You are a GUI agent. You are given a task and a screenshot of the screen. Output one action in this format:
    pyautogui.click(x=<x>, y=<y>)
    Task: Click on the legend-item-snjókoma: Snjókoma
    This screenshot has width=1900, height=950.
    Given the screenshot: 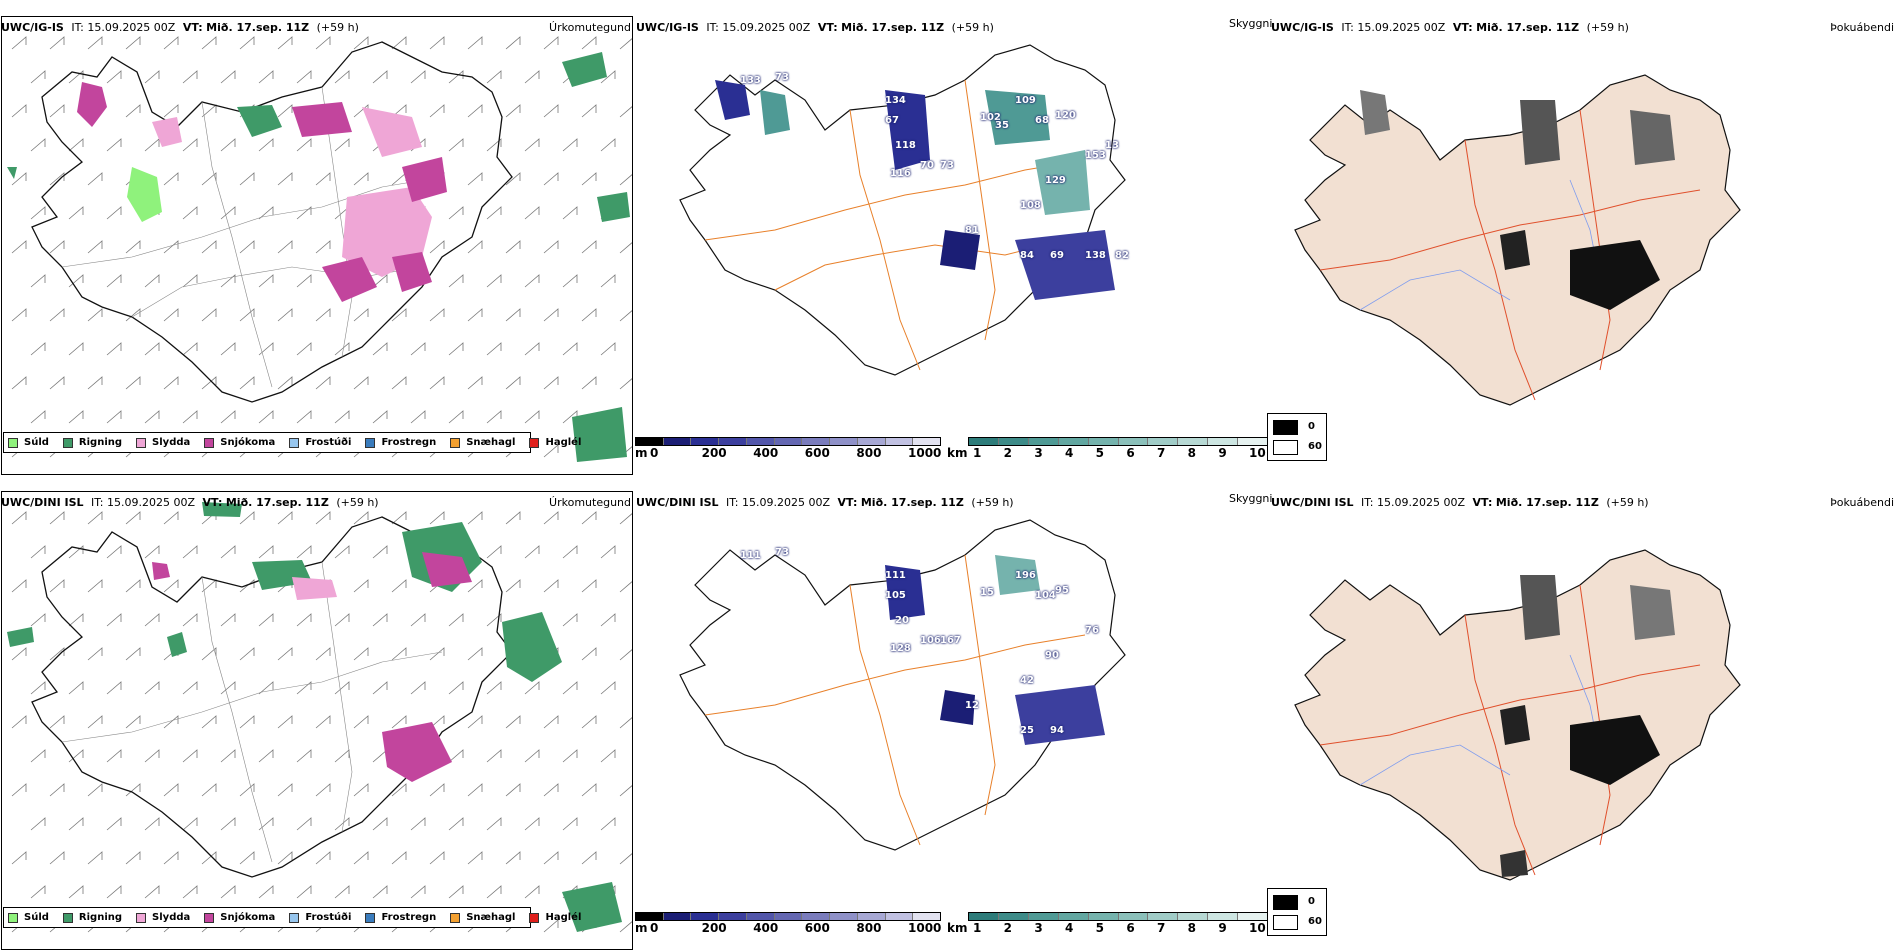 What is the action you would take?
    pyautogui.click(x=239, y=917)
    